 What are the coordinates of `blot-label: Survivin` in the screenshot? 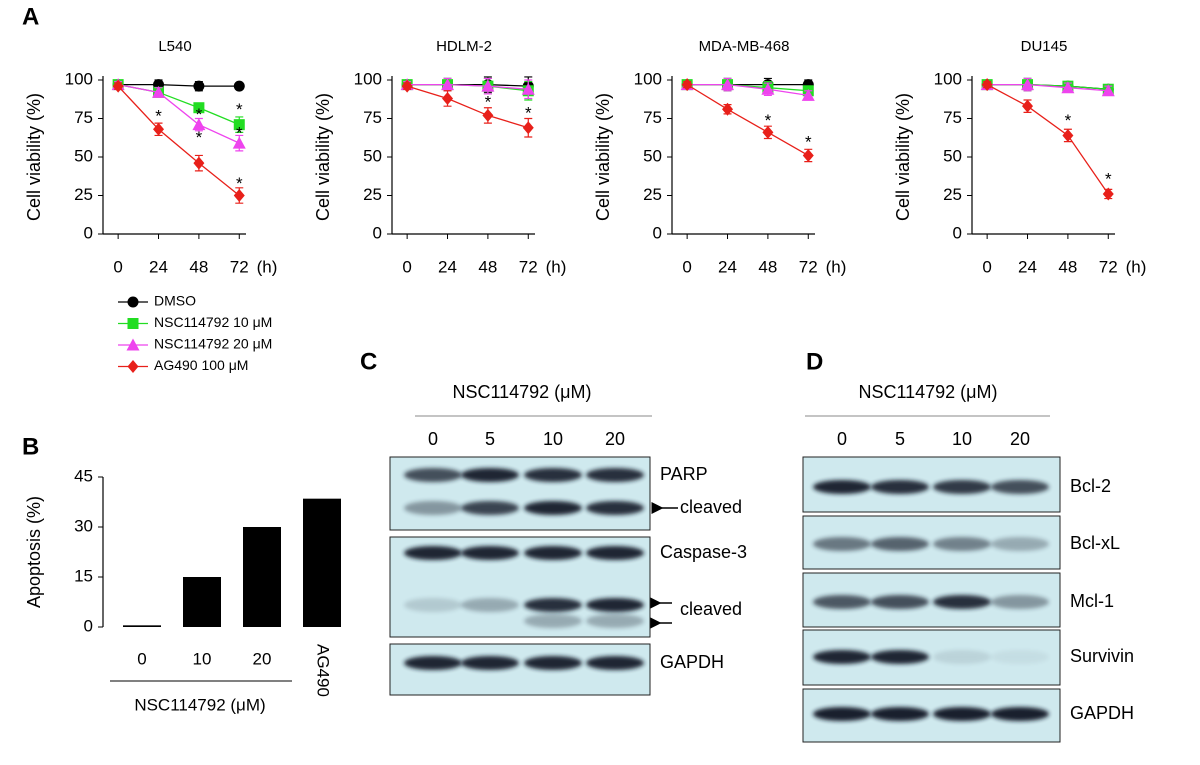 It's located at (1102, 656).